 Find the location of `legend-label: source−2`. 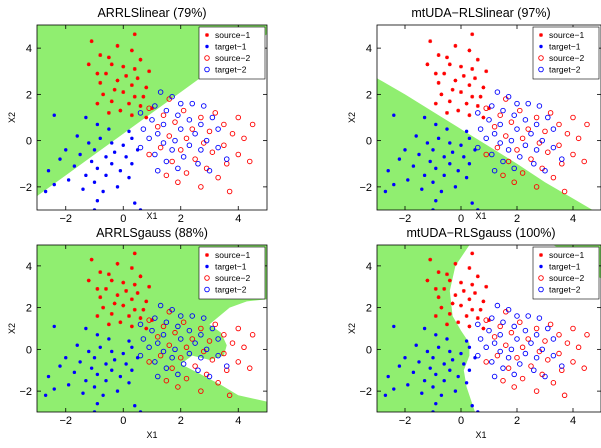

legend-label: source−2 is located at coordinates (232, 58).